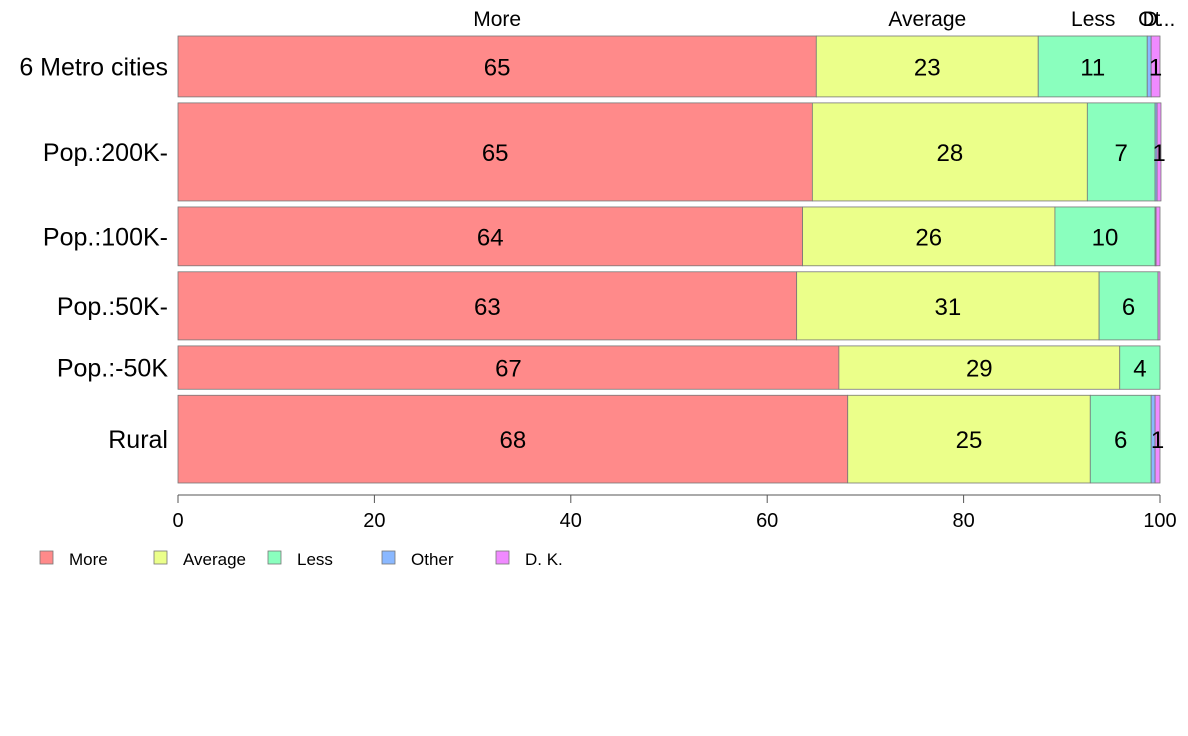 The height and width of the screenshot is (736, 1188). Describe the element at coordinates (571, 521) in the screenshot. I see `x-tick-label: 40` at that location.